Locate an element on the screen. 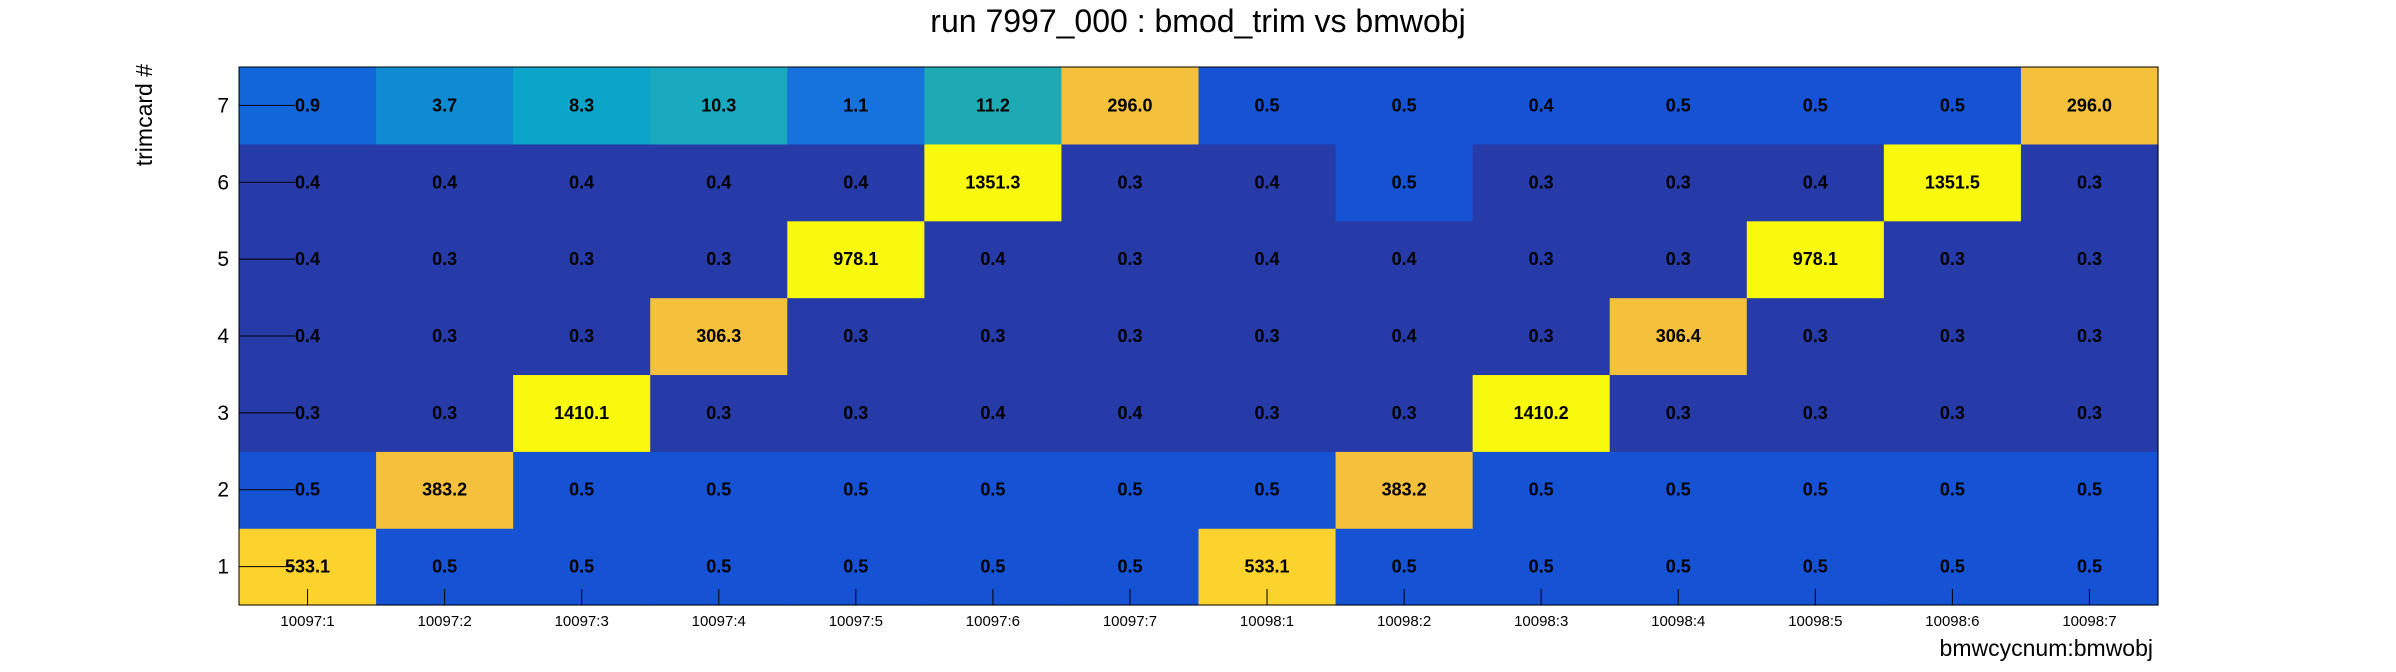 The width and height of the screenshot is (2396, 672). cell-value-label: 8.3 is located at coordinates (581, 105).